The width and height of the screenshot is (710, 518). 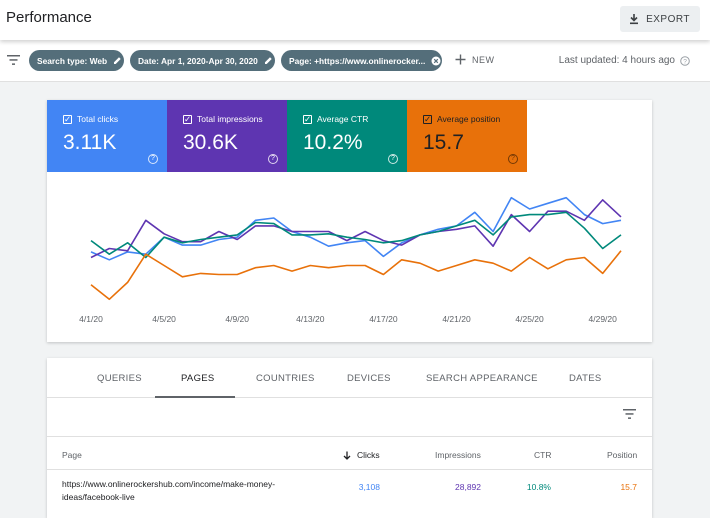 I want to click on close-circle-icon, so click(x=436, y=61).